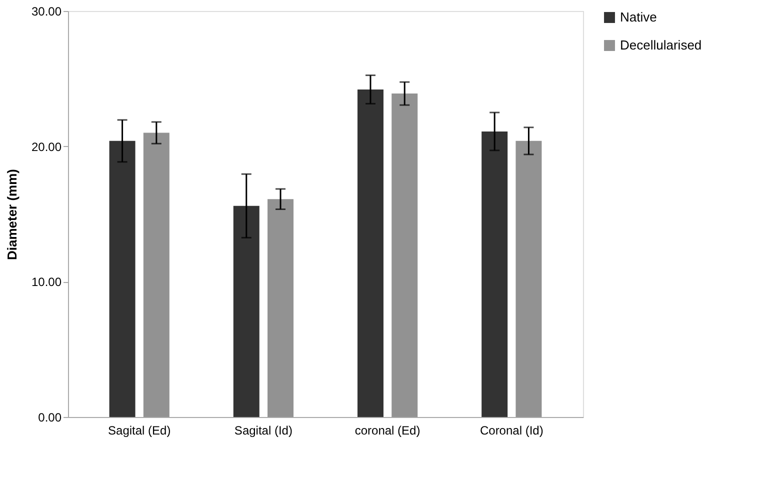  What do you see at coordinates (50, 417) in the screenshot?
I see `y-tick-label: 0.00` at bounding box center [50, 417].